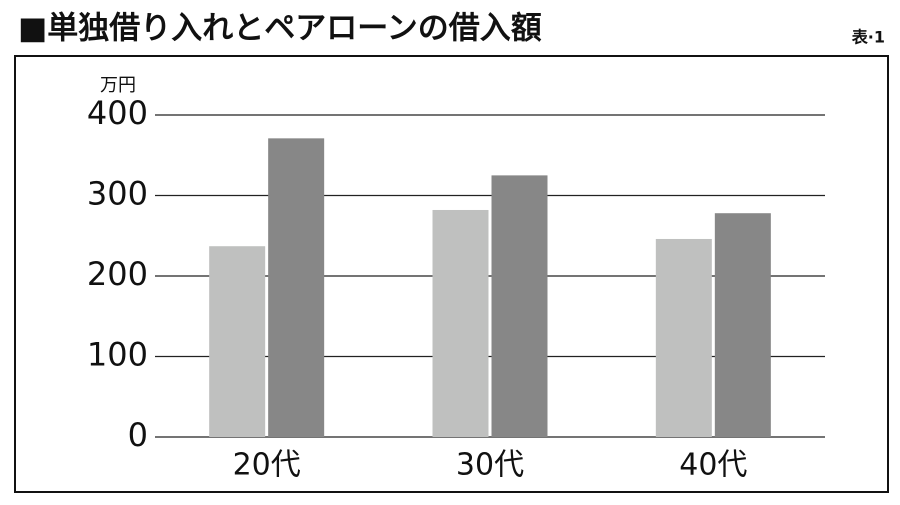  I want to click on y-tick-label: 300, so click(117, 194).